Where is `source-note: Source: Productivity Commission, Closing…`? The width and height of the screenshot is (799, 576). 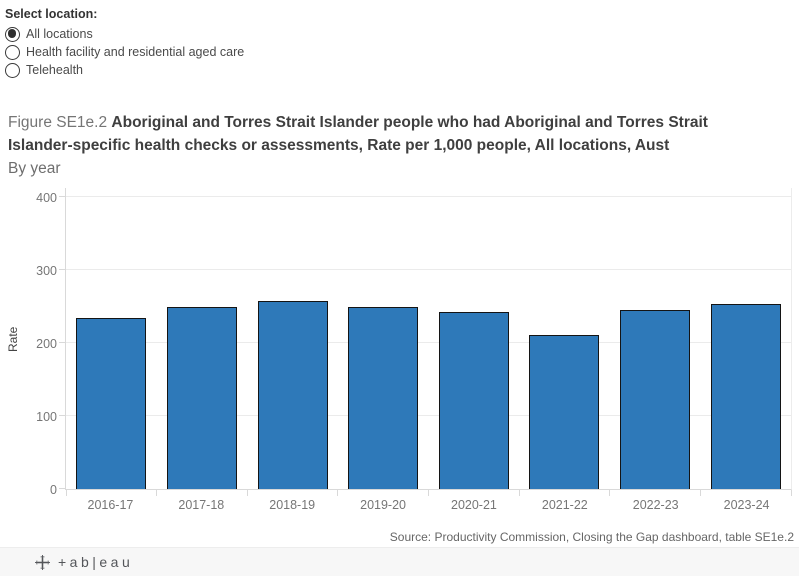
source-note: Source: Productivity Commission, Closing… is located at coordinates (591, 537).